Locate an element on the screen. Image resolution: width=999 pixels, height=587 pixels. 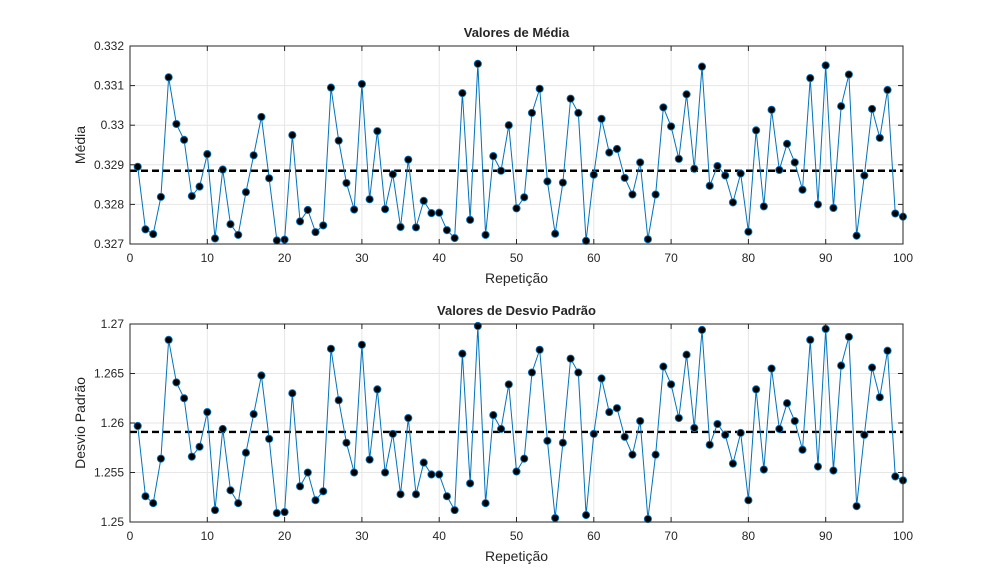
std-x-tick-label: 80 is located at coordinates (749, 536).